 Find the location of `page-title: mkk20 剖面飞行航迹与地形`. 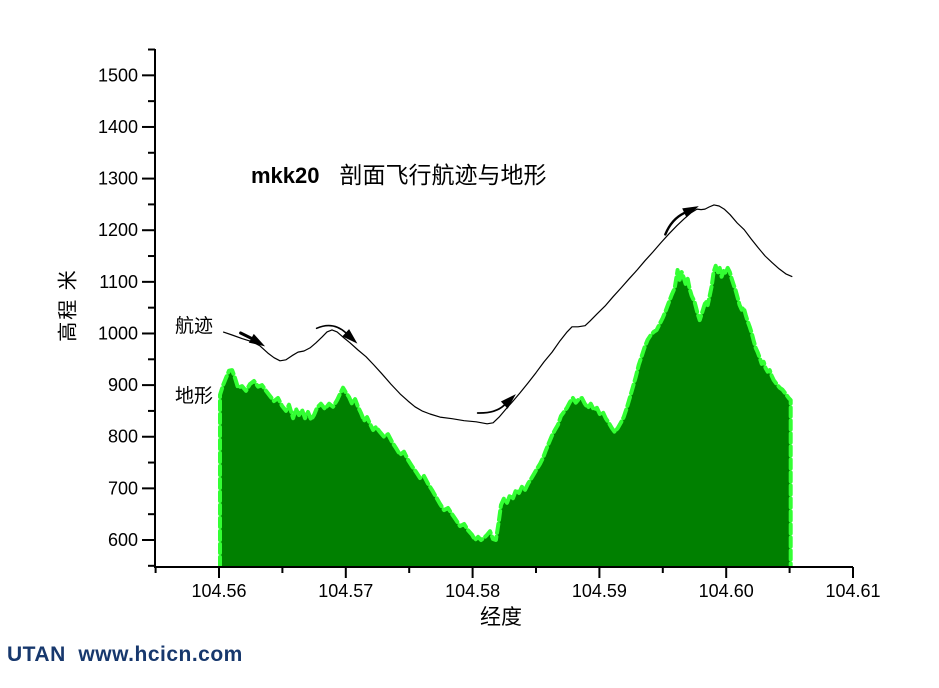

page-title: mkk20 剖面飞行航迹与地形 is located at coordinates (399, 173).